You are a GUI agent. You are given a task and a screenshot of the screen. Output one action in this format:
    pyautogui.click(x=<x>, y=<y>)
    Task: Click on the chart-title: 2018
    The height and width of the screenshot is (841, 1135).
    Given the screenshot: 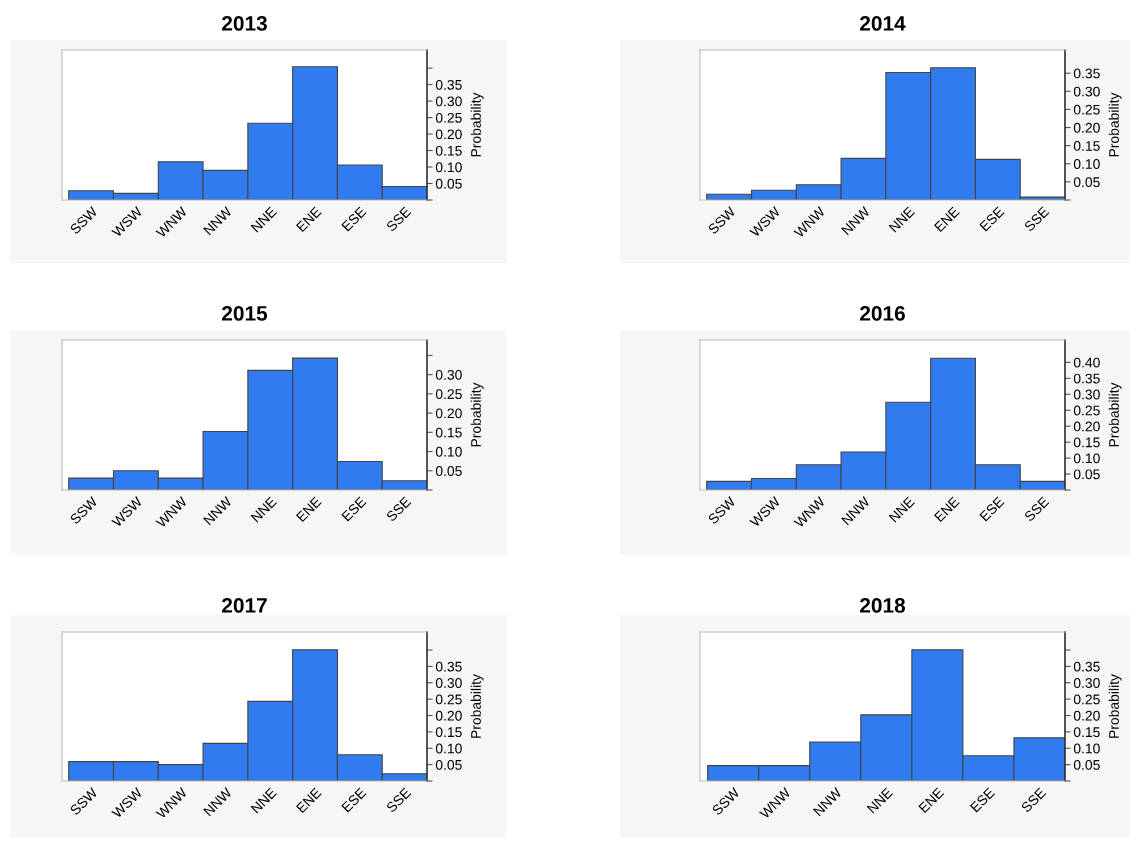 What is the action you would take?
    pyautogui.click(x=883, y=605)
    